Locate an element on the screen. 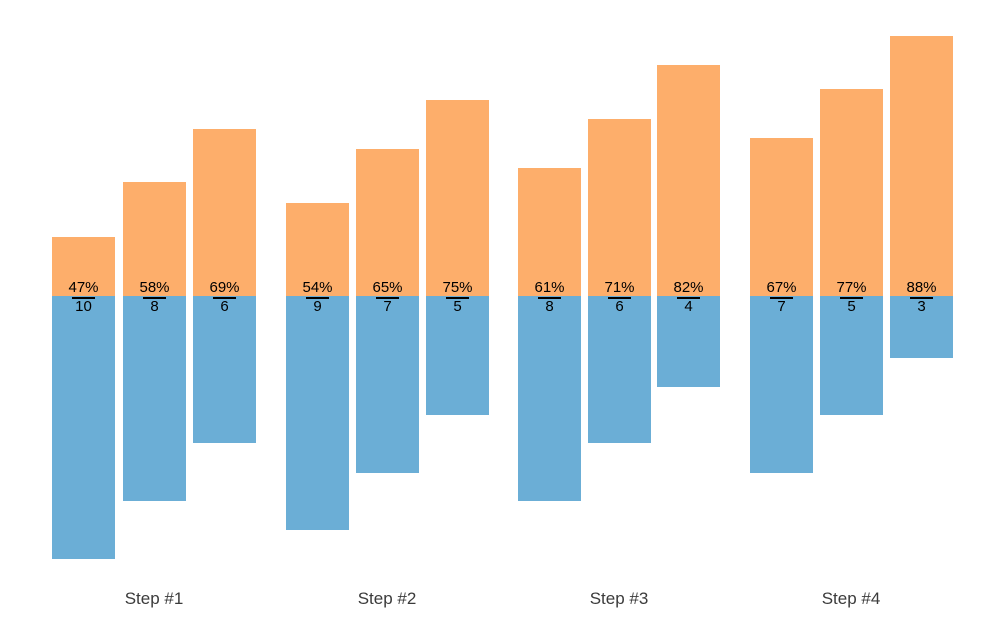 The height and width of the screenshot is (618, 1000). group-label: Step #4 is located at coordinates (851, 598).